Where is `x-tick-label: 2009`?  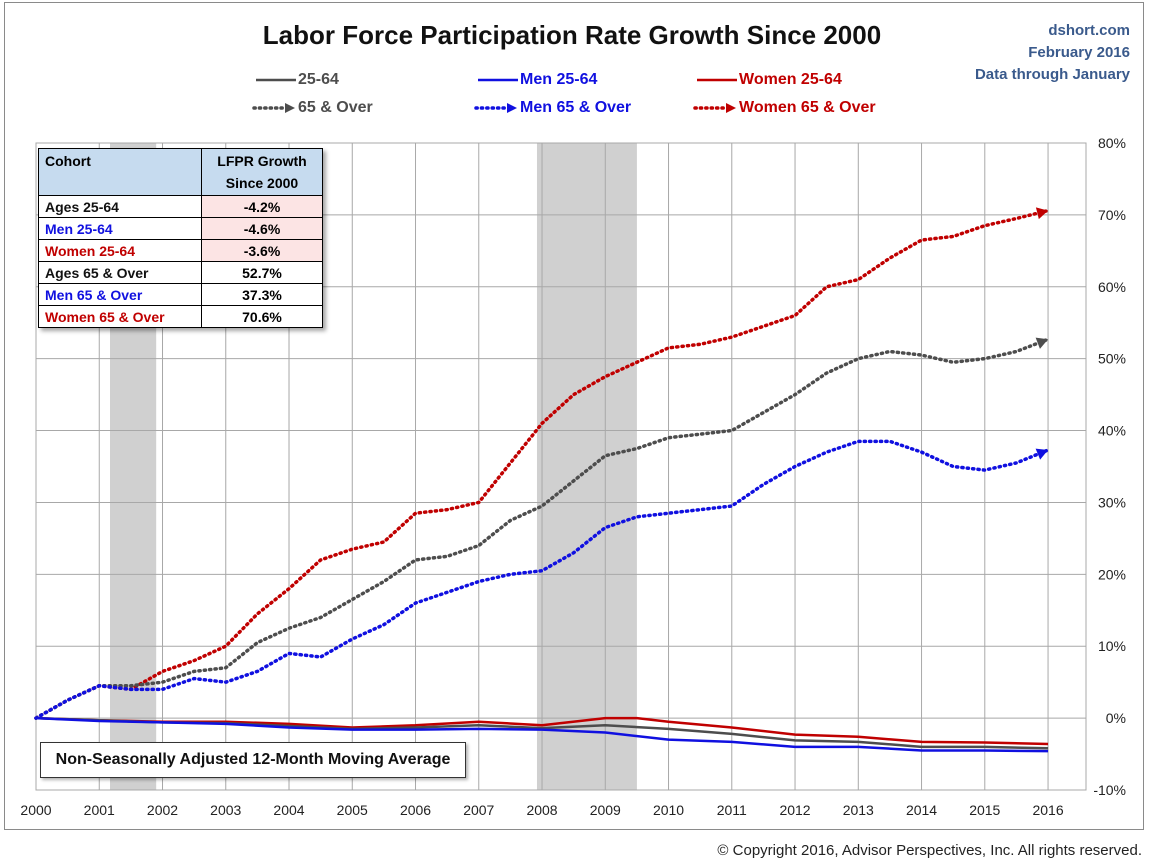 x-tick-label: 2009 is located at coordinates (605, 810).